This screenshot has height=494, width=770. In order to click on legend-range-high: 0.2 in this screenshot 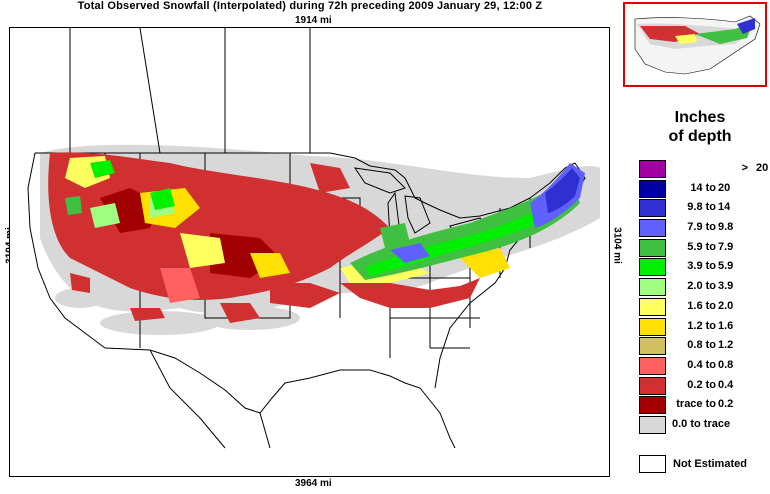, I will do `click(726, 404)`.